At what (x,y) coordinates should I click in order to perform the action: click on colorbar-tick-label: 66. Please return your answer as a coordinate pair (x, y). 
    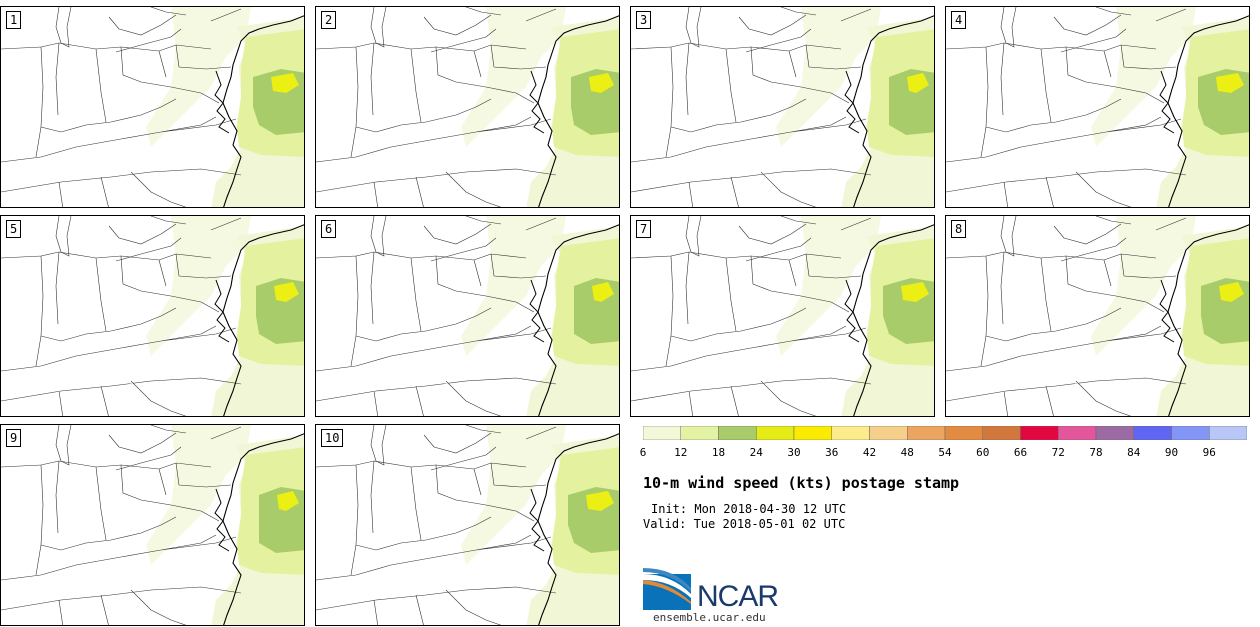
    Looking at the image, I should click on (1020, 452).